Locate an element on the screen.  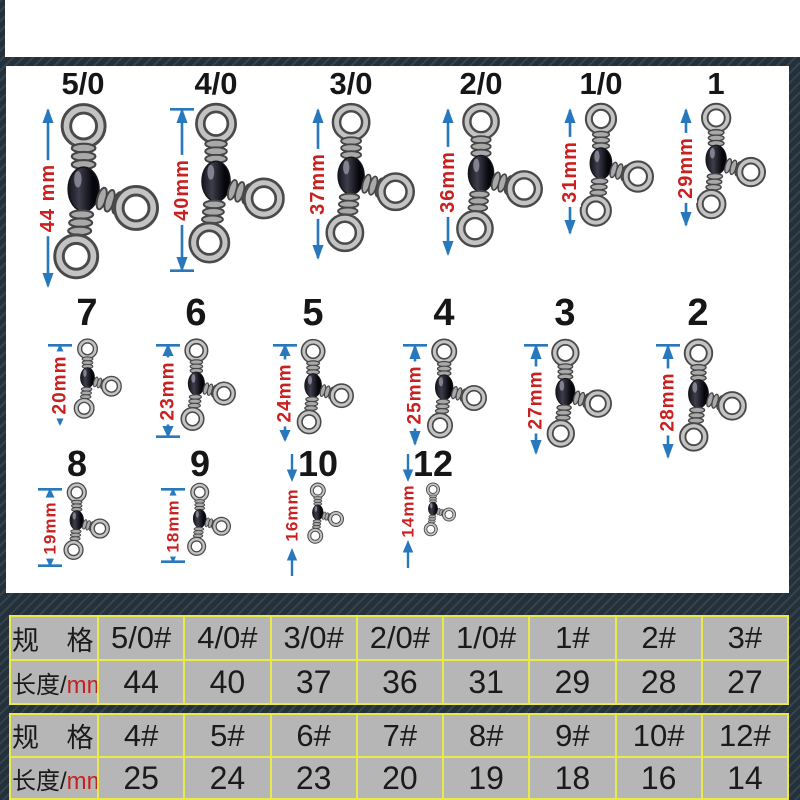
length-value: 44 is located at coordinates (141, 682).